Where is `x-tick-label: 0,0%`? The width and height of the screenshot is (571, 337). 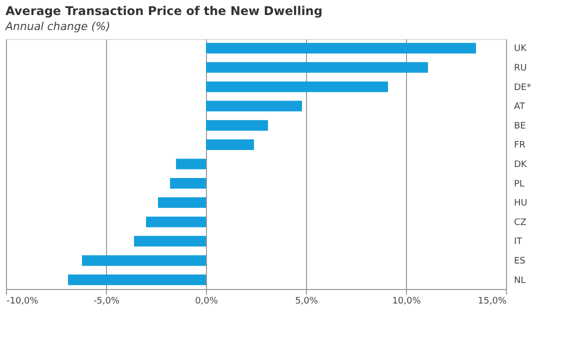 x-tick-label: 0,0% is located at coordinates (206, 301).